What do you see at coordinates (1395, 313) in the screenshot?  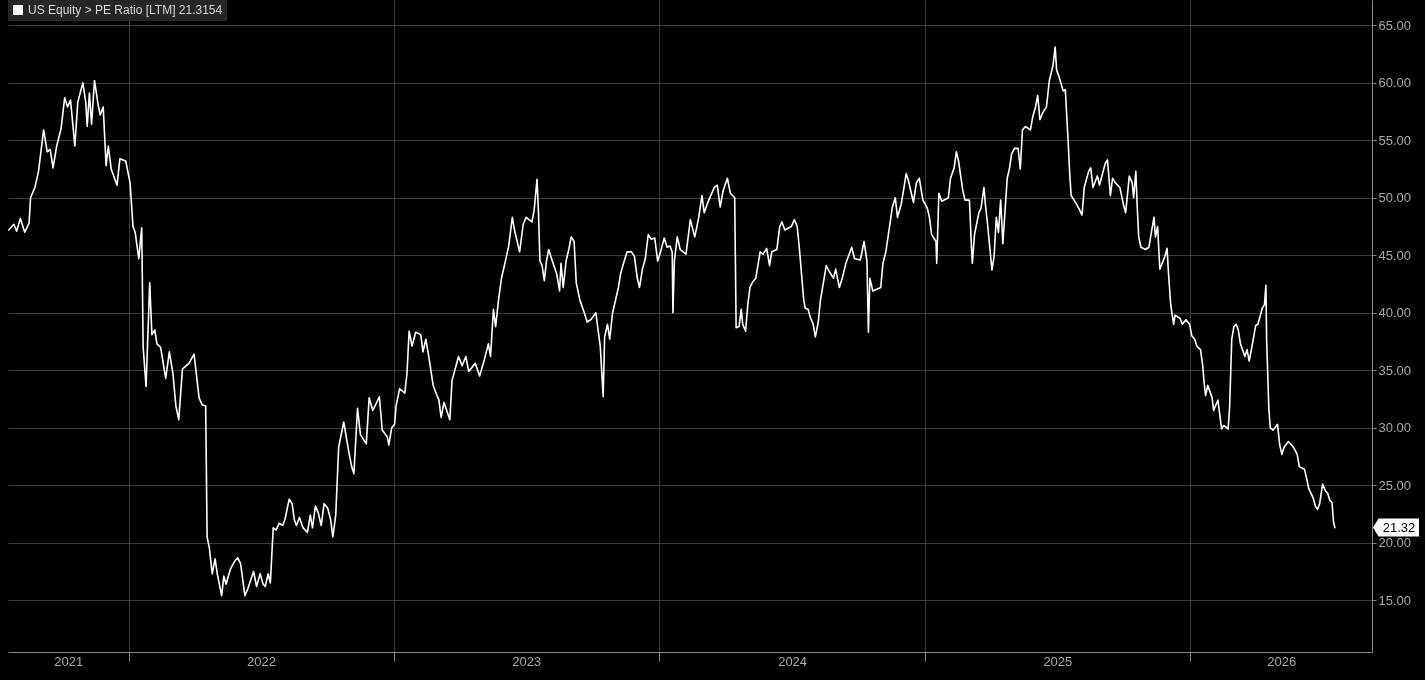 I see `y-tick-label: 40.00` at bounding box center [1395, 313].